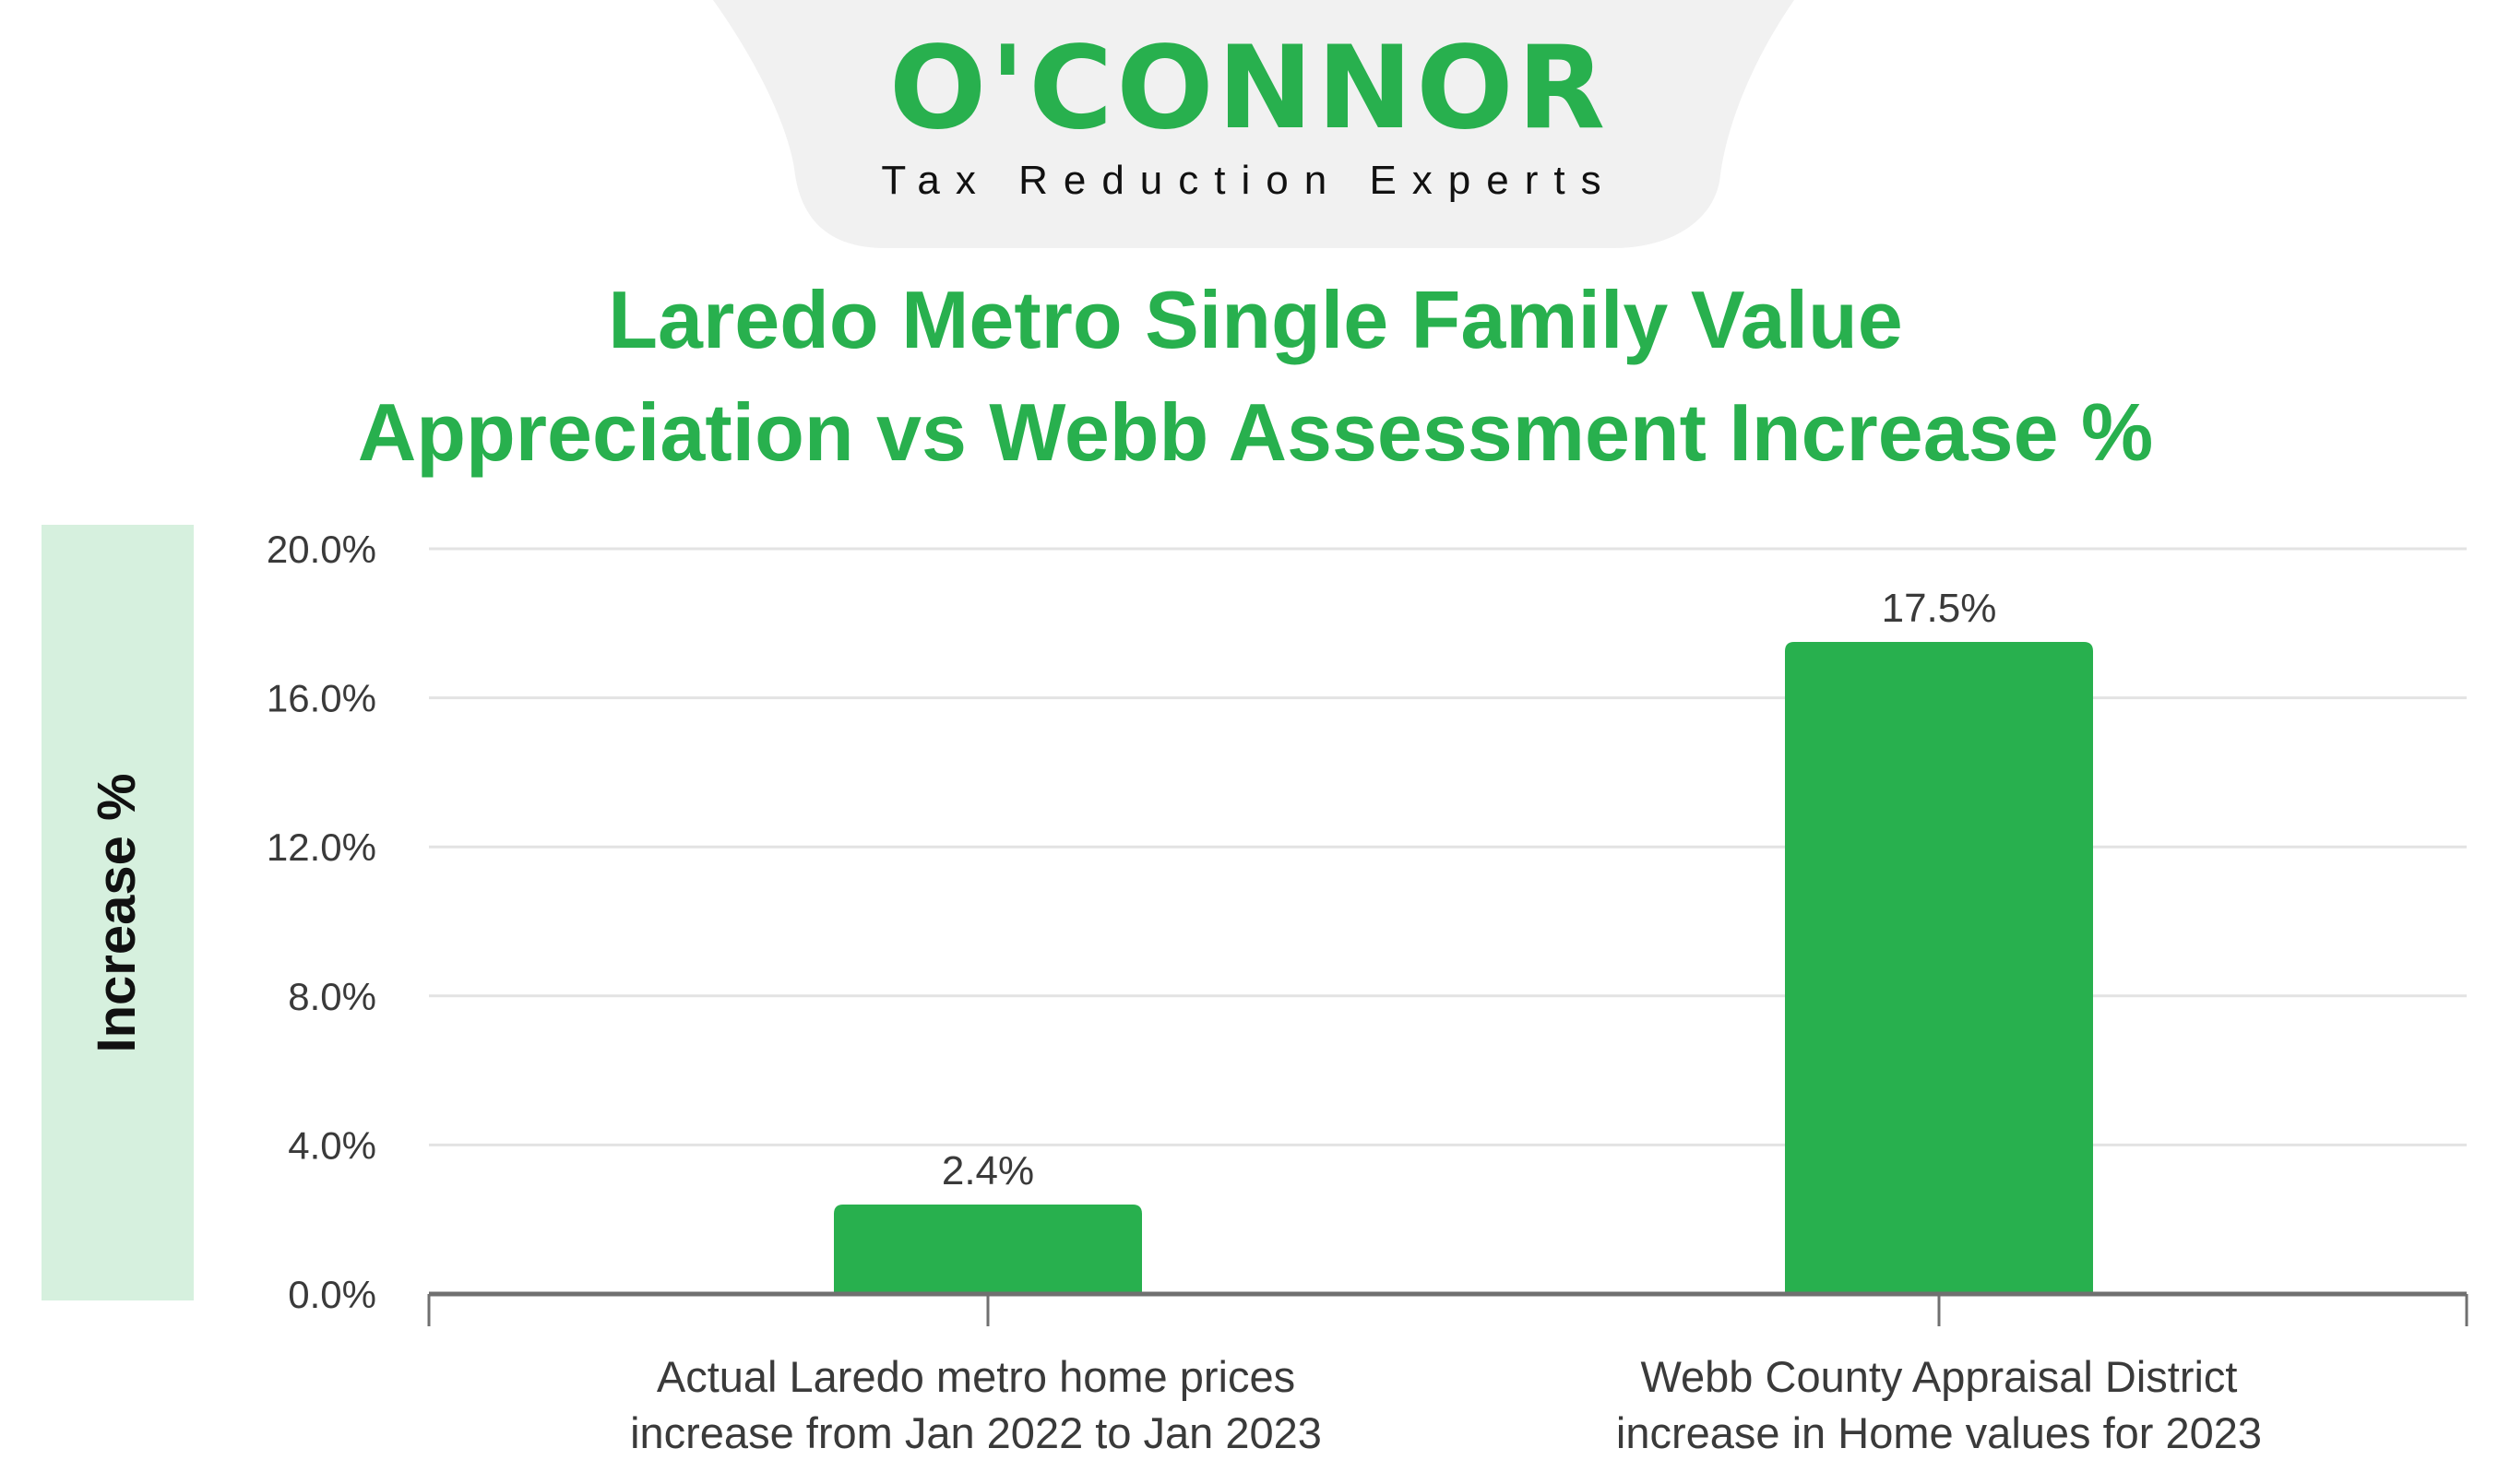 The width and height of the screenshot is (2498, 1484). I want to click on logo-wordmark: O'CONNOR, so click(1249, 89).